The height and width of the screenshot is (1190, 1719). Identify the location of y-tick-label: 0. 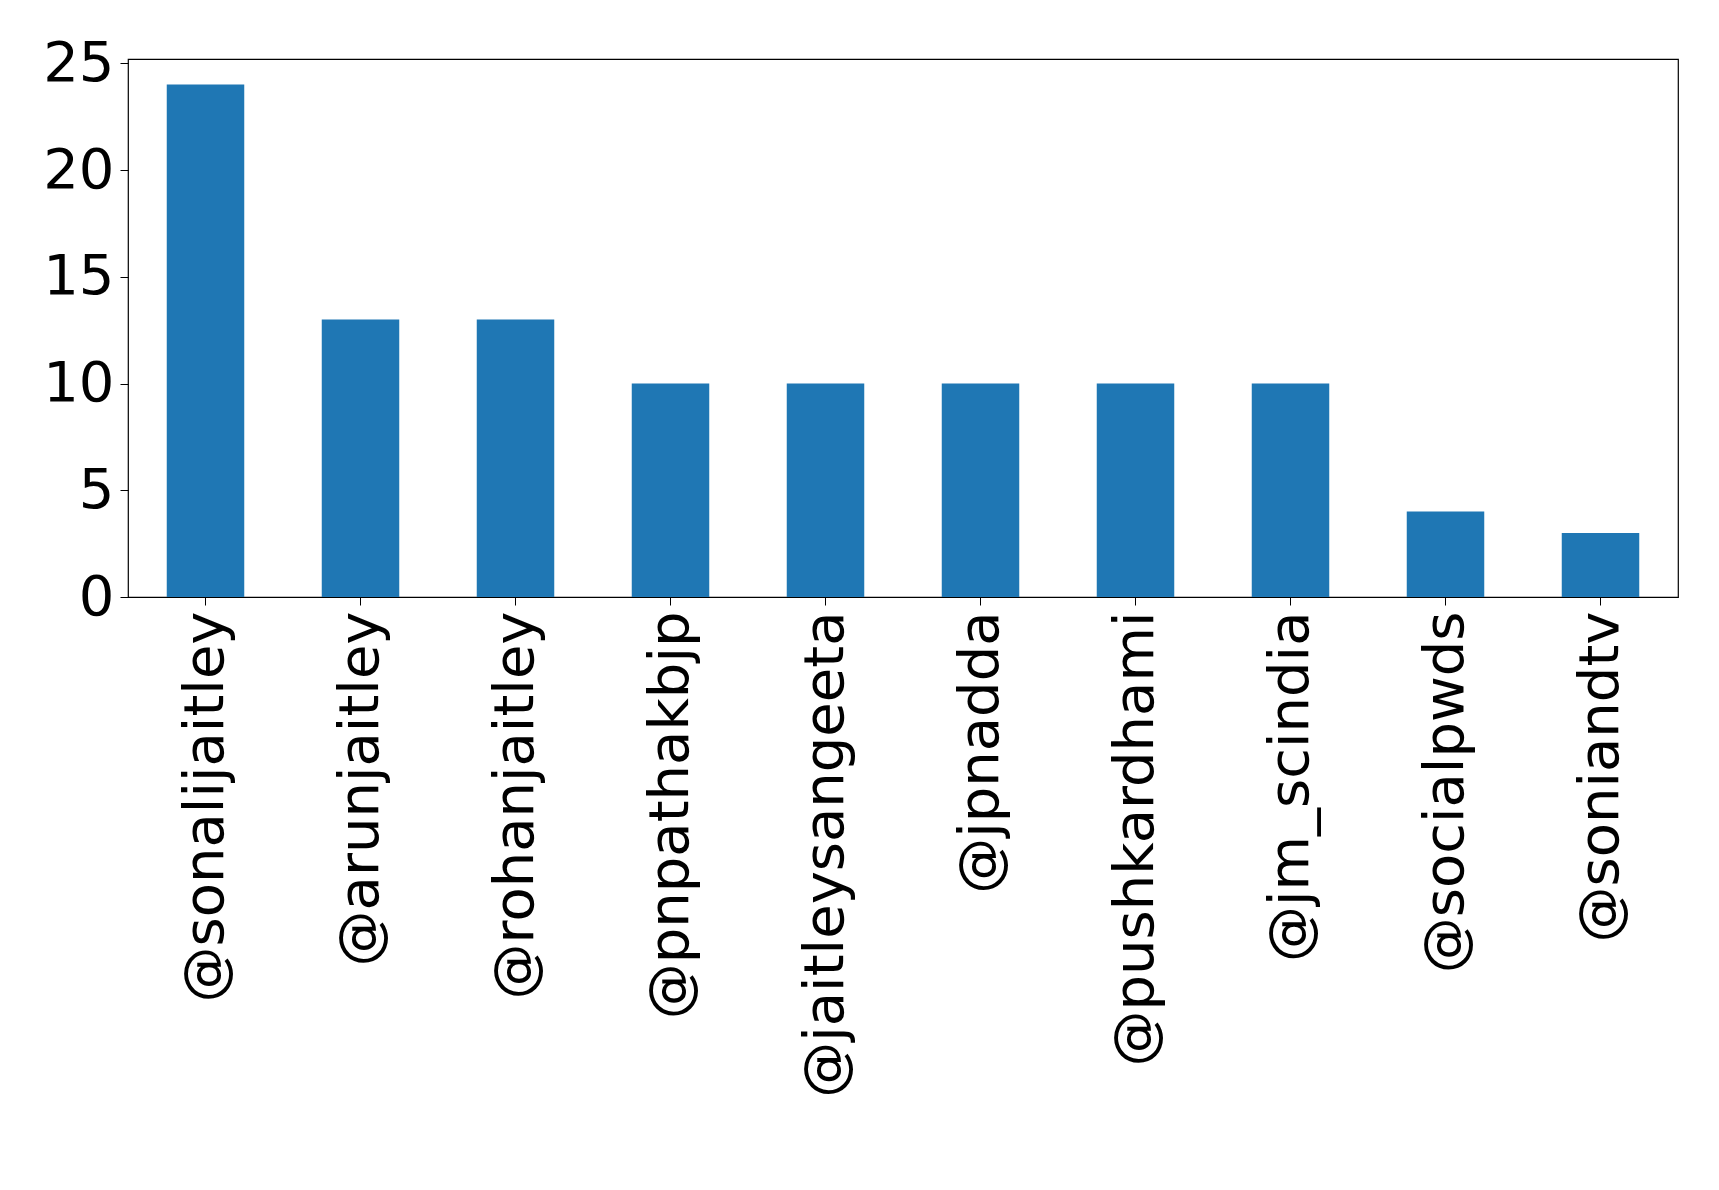
(96, 595).